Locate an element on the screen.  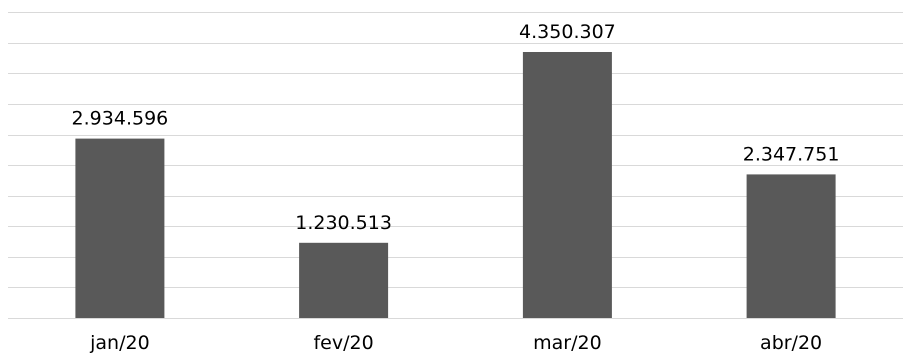
x-tick-label: jan/20 is located at coordinates (119, 343).